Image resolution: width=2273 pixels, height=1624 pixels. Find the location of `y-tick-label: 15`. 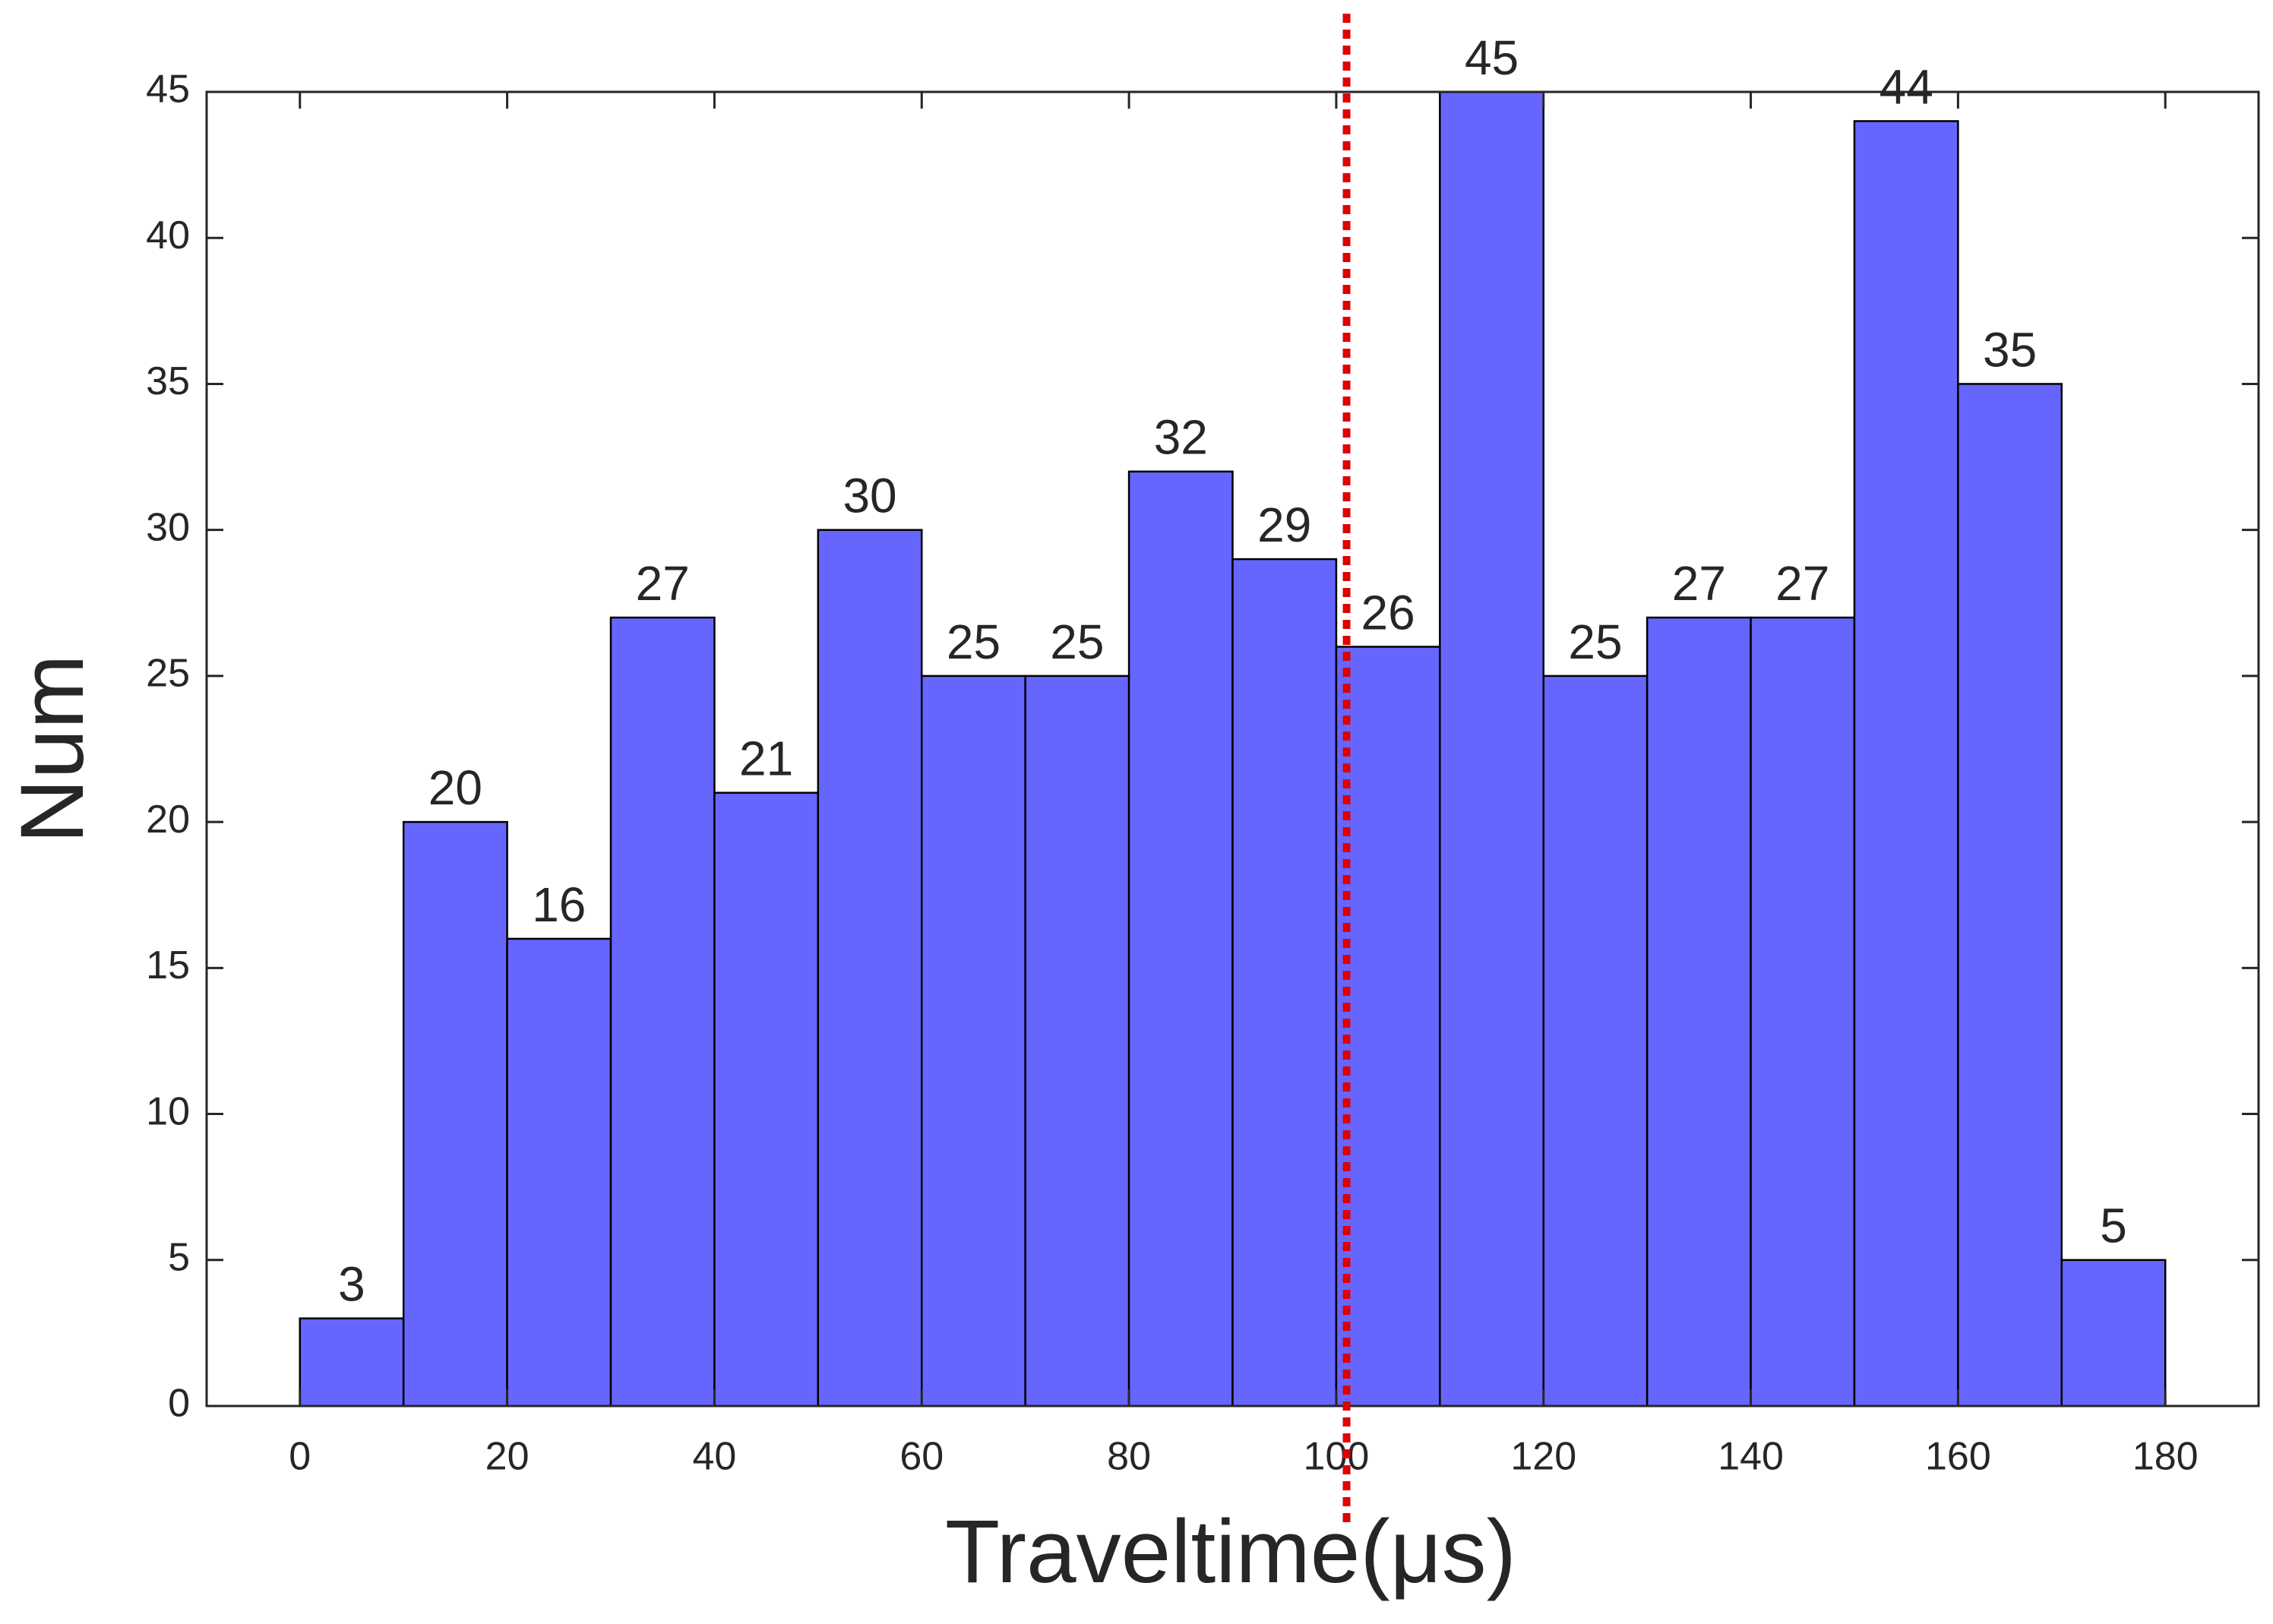

y-tick-label: 15 is located at coordinates (168, 965).